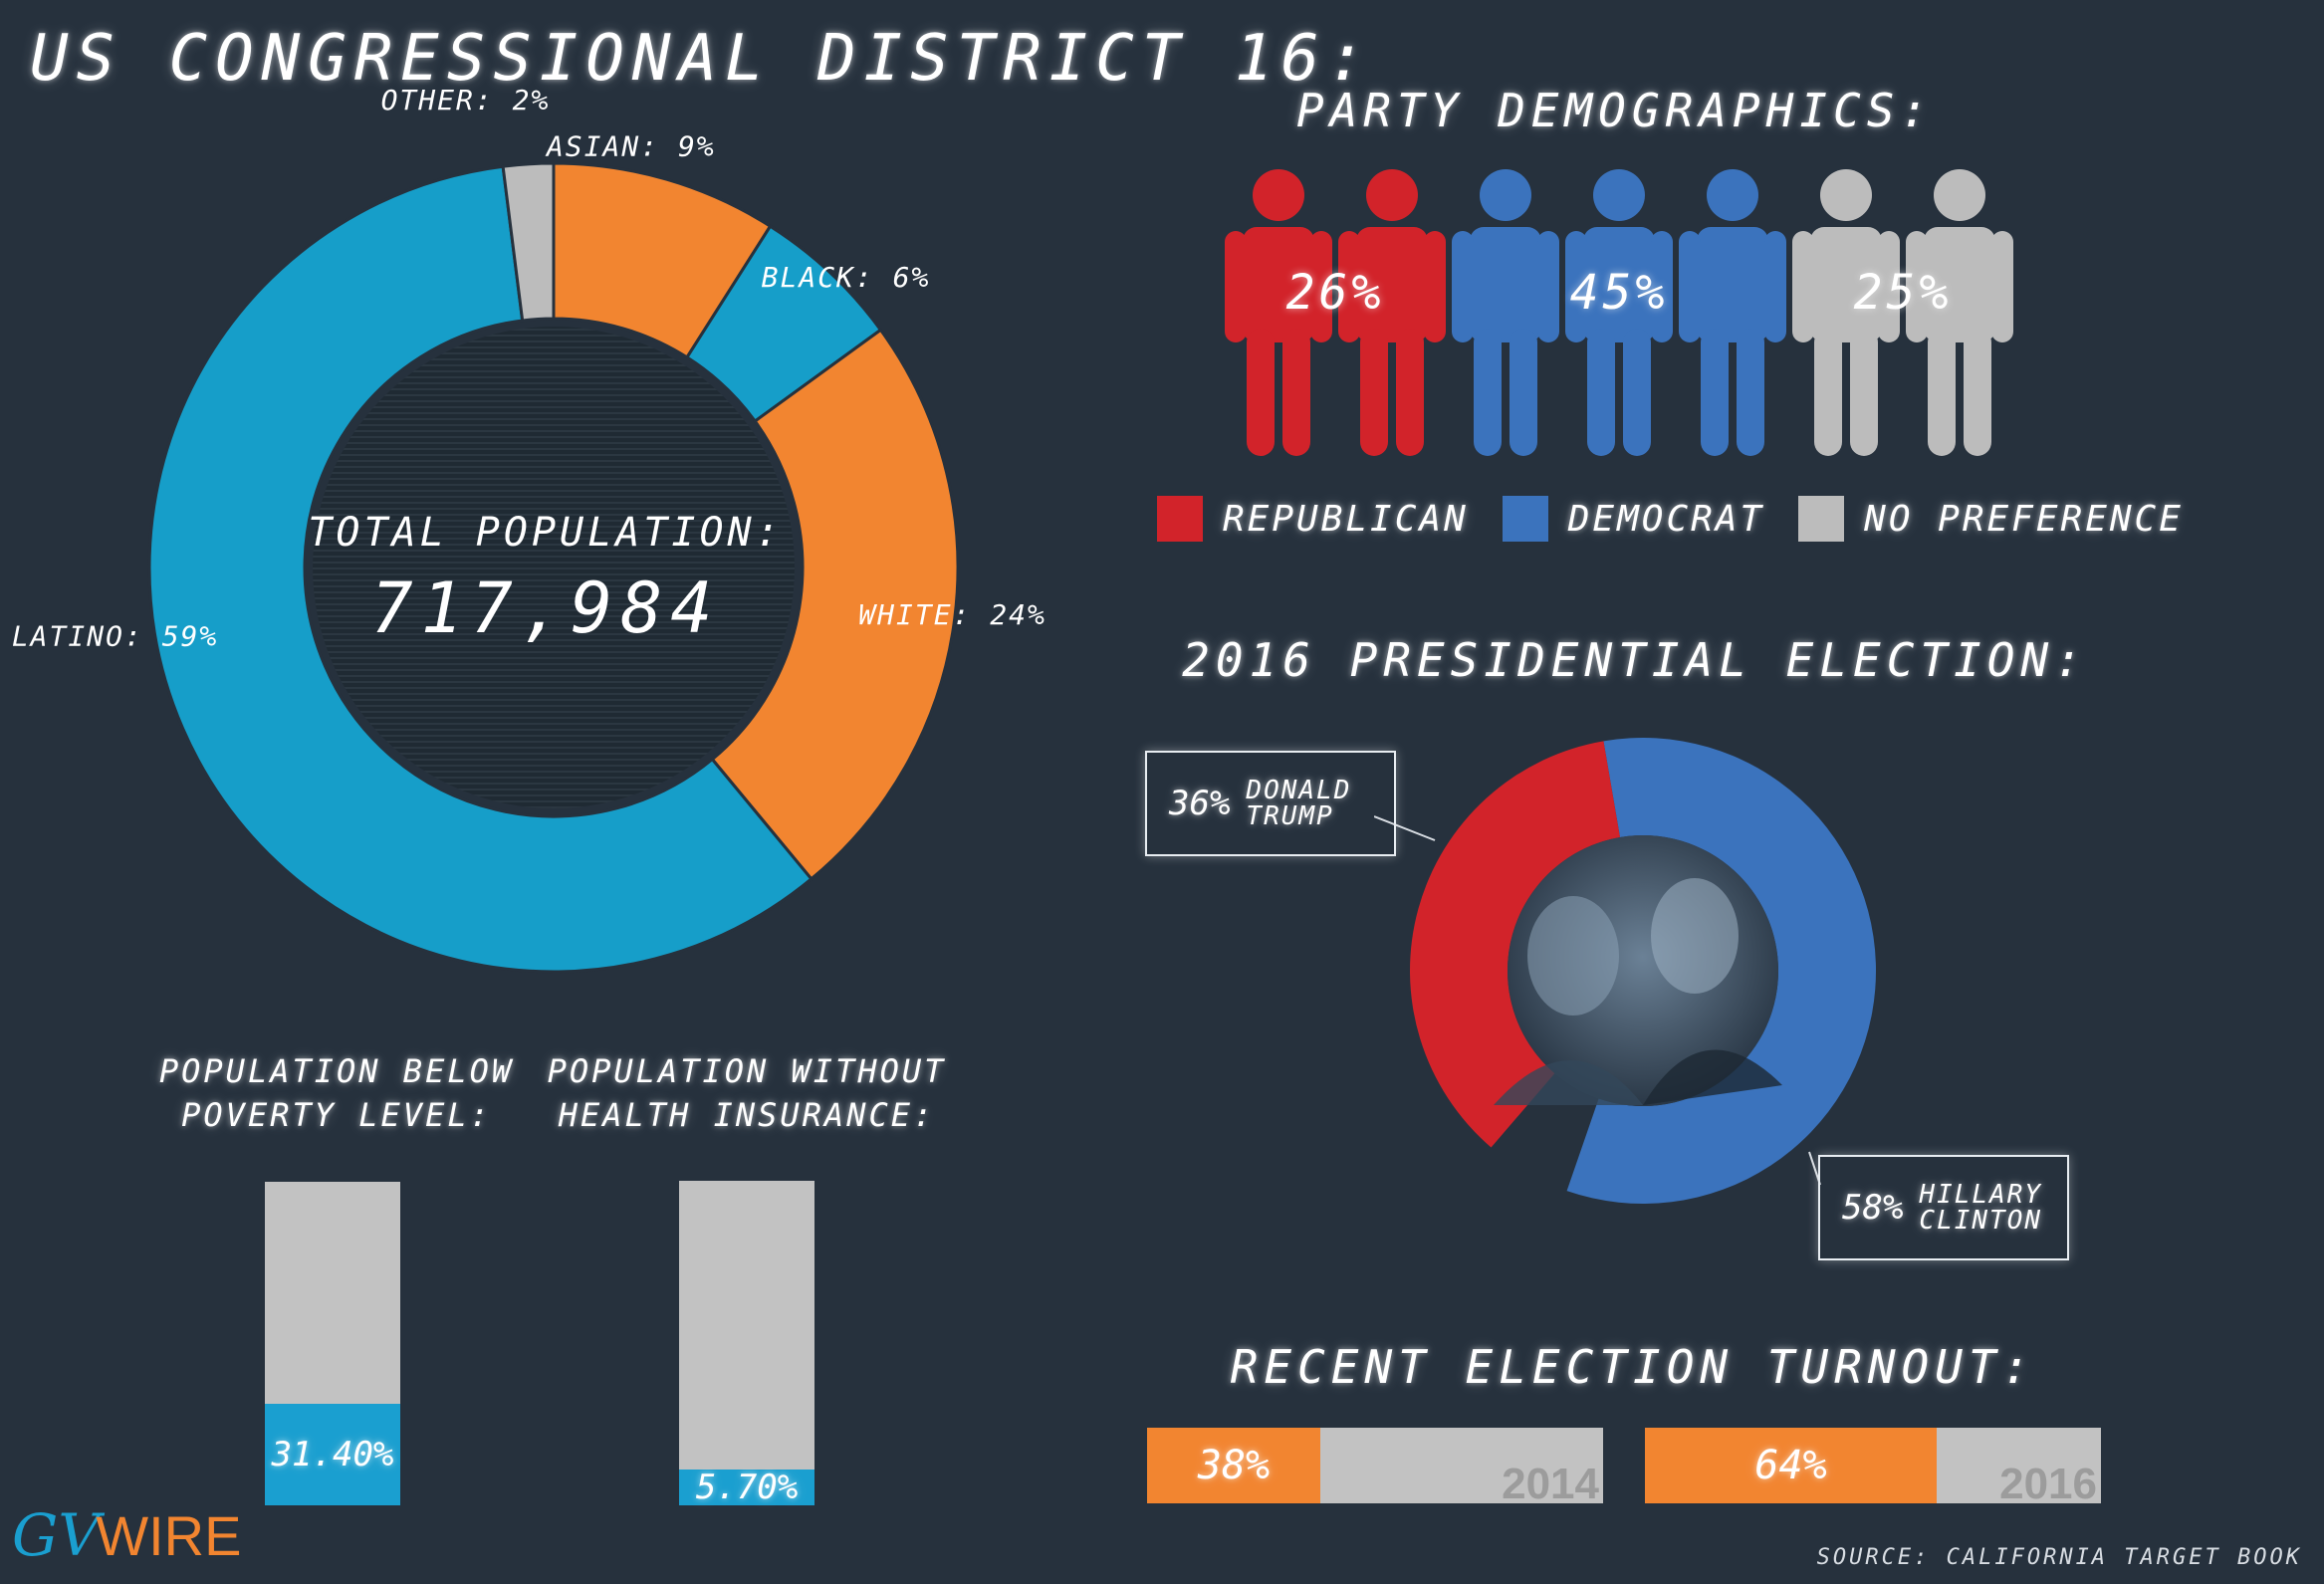 Image resolution: width=2324 pixels, height=1584 pixels. Describe the element at coordinates (1666, 519) in the screenshot. I see `legend-label: DEMOCRAT` at that location.